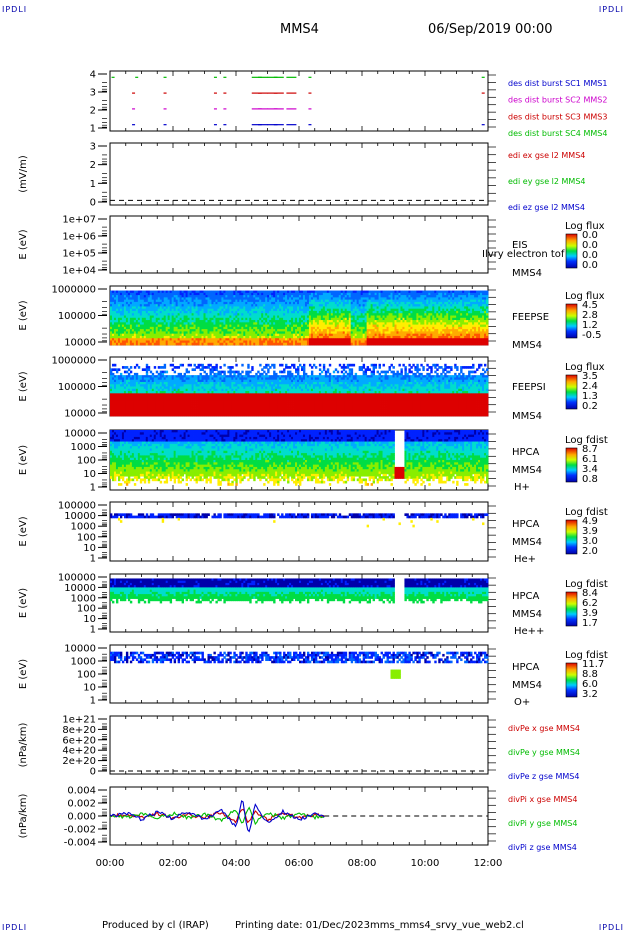 This screenshot has width=630, height=934. I want to click on y-tick-label: 10, so click(89, 474).